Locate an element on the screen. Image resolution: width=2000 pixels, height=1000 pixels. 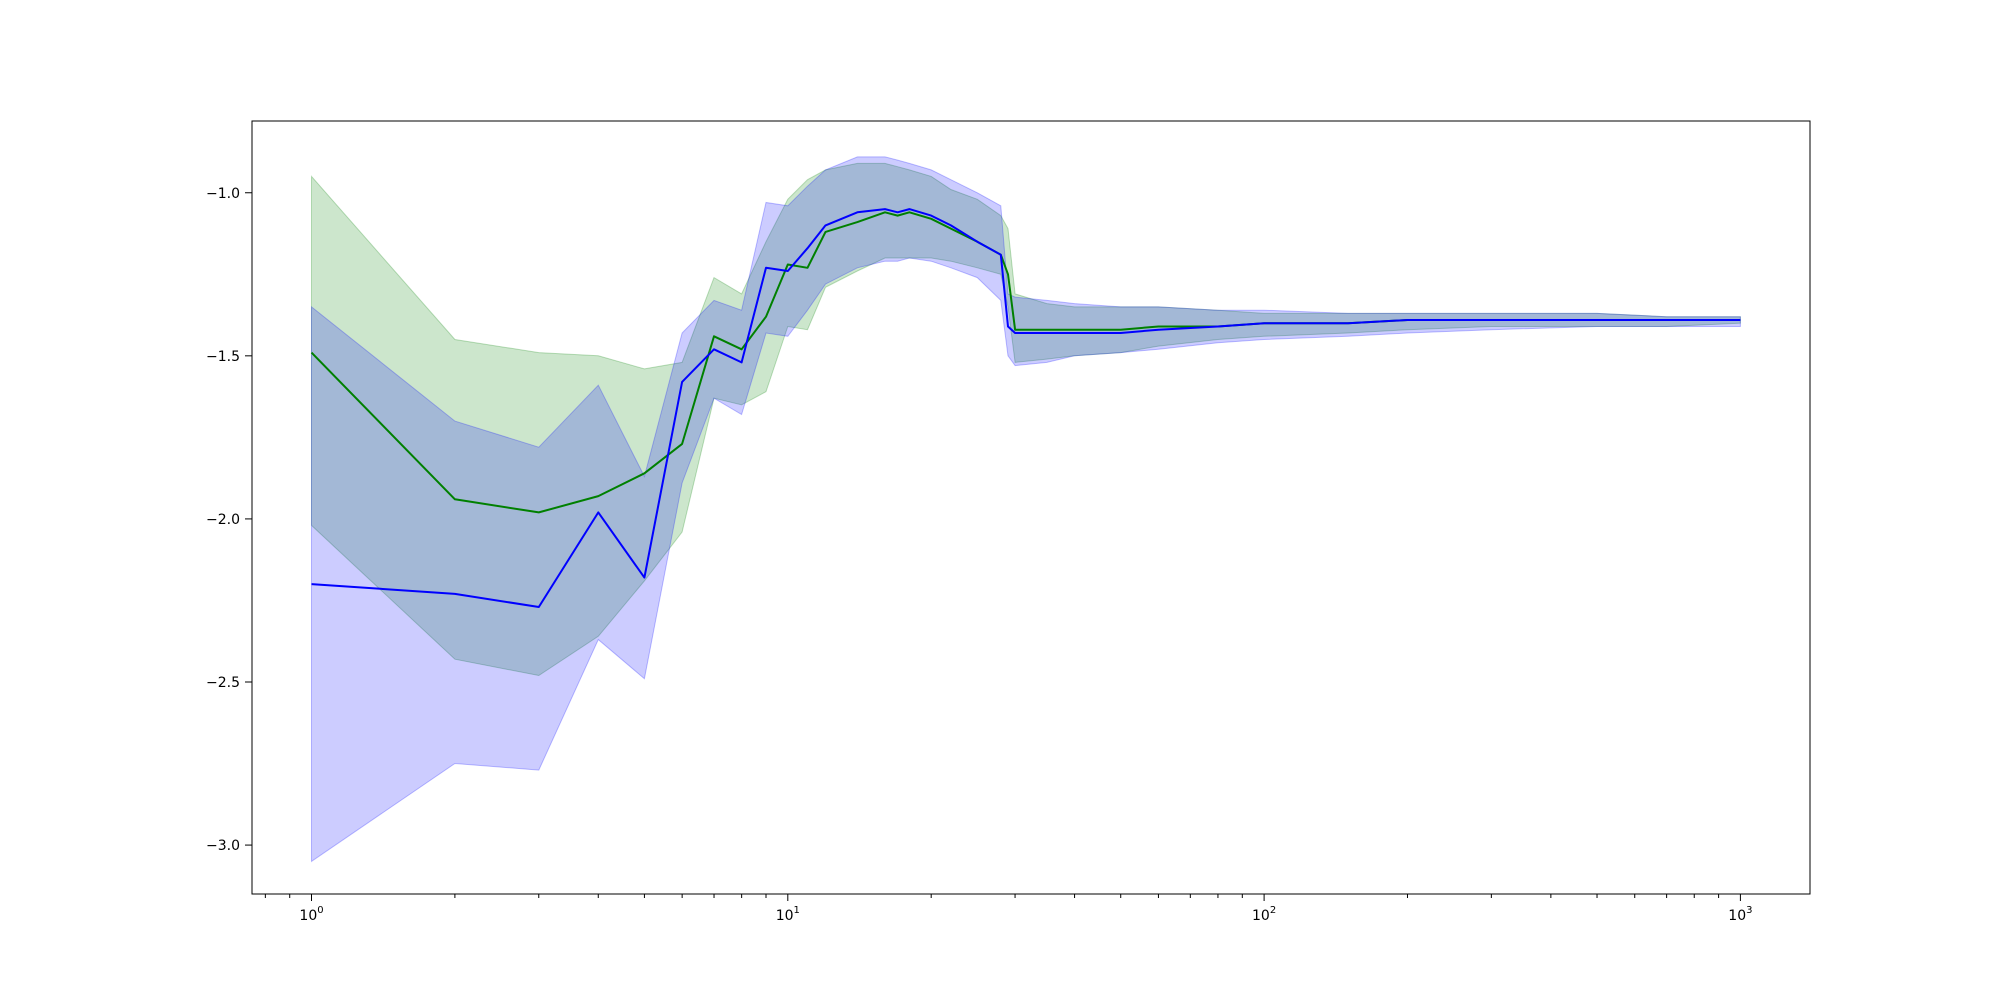
y-tick-label: −2.5 is located at coordinates (223, 683).